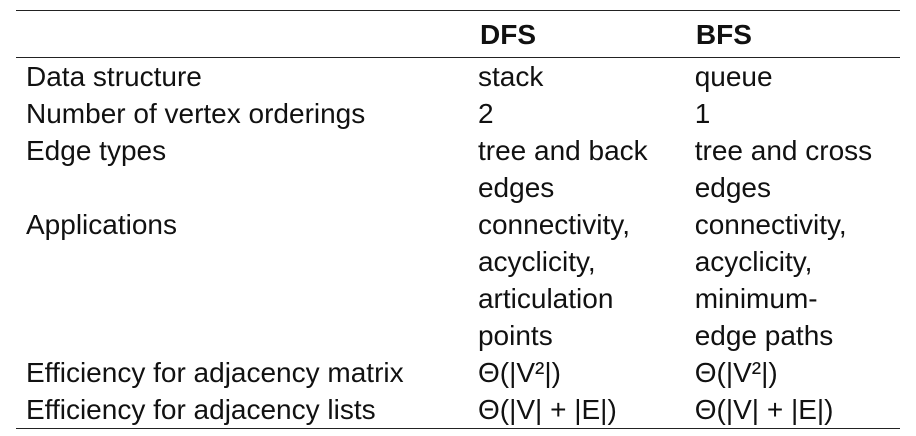 Image resolution: width=916 pixels, height=436 pixels. What do you see at coordinates (248, 34) in the screenshot?
I see `header-blank` at bounding box center [248, 34].